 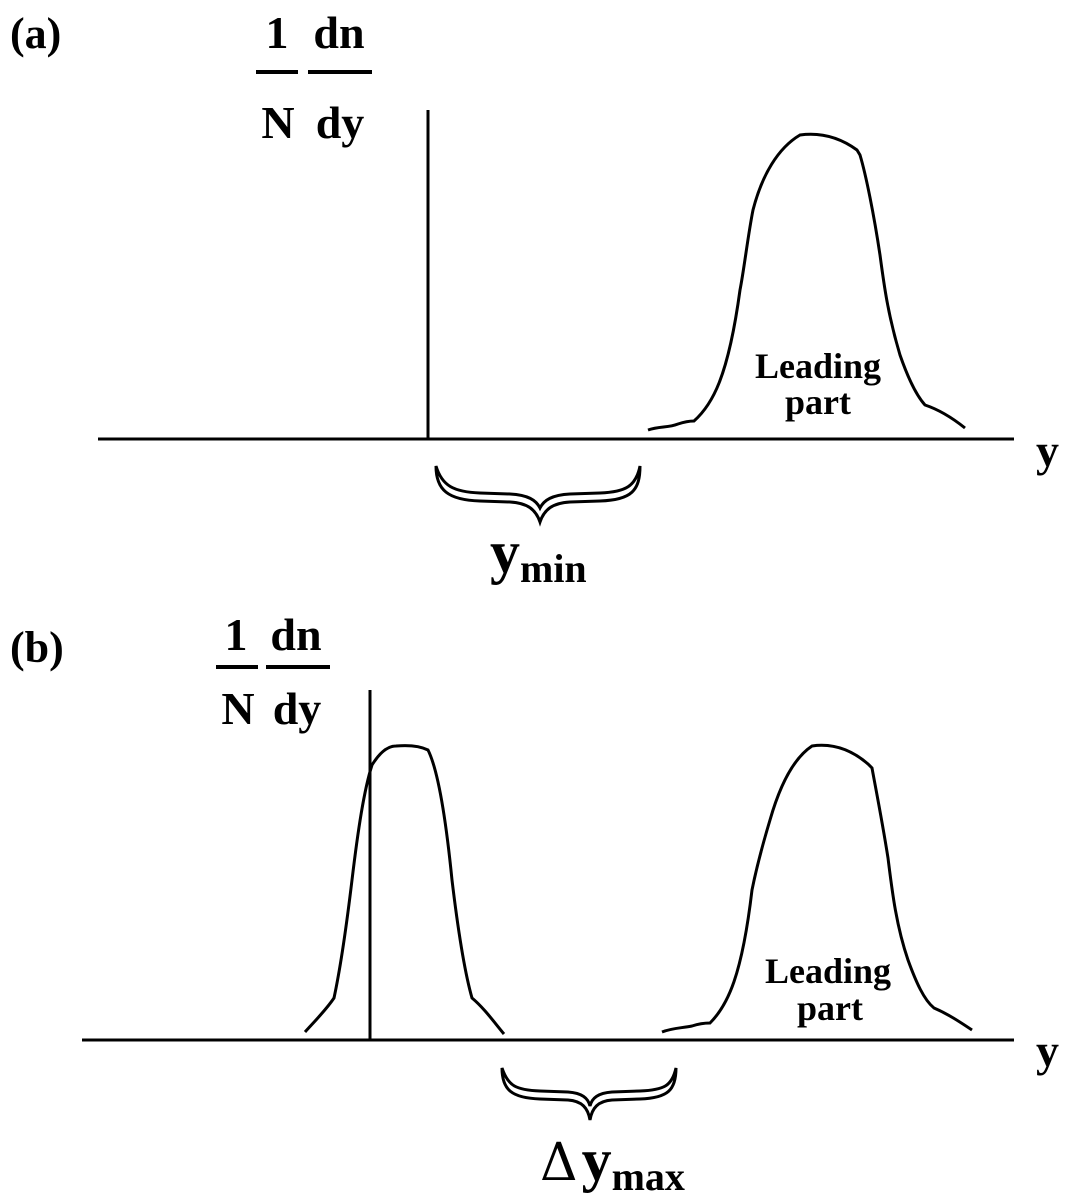 What do you see at coordinates (340, 122) in the screenshot?
I see `panel-a-ylabel-dy: dy` at bounding box center [340, 122].